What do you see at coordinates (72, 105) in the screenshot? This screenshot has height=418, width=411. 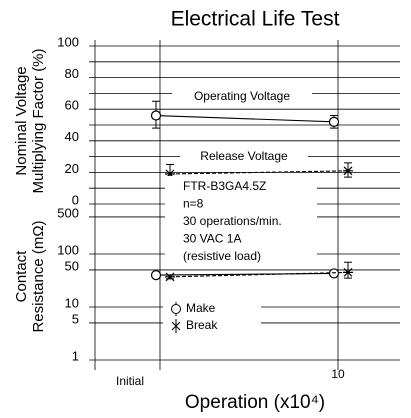 I see `y-tick-label: 60` at bounding box center [72, 105].